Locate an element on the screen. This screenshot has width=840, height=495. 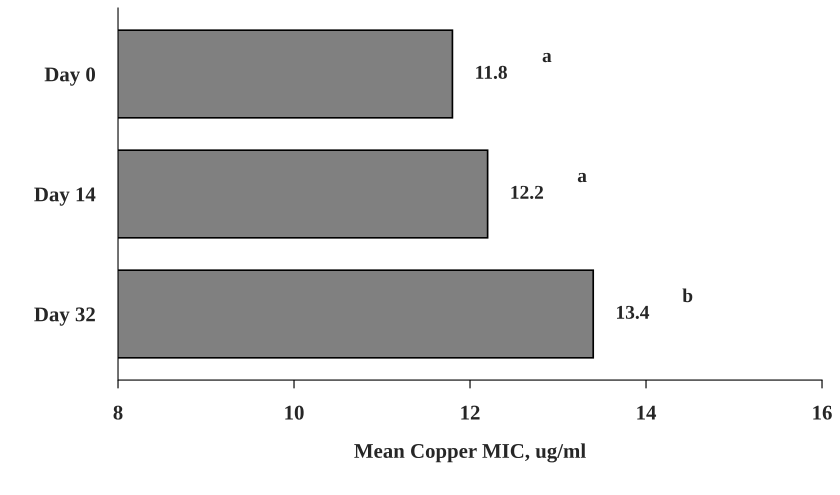
x-tick-label: 12 is located at coordinates (470, 413).